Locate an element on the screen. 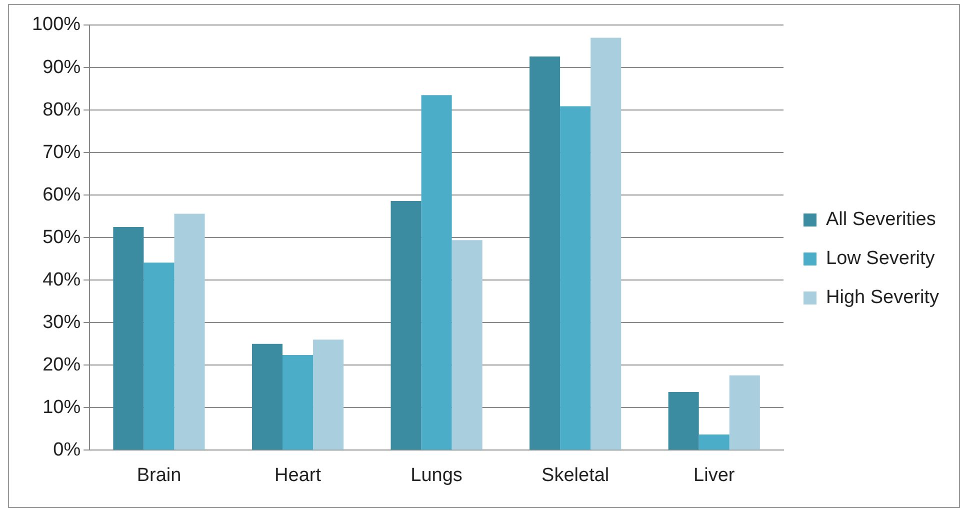 This screenshot has height=514, width=966. y-tick-label: 60% is located at coordinates (61, 195).